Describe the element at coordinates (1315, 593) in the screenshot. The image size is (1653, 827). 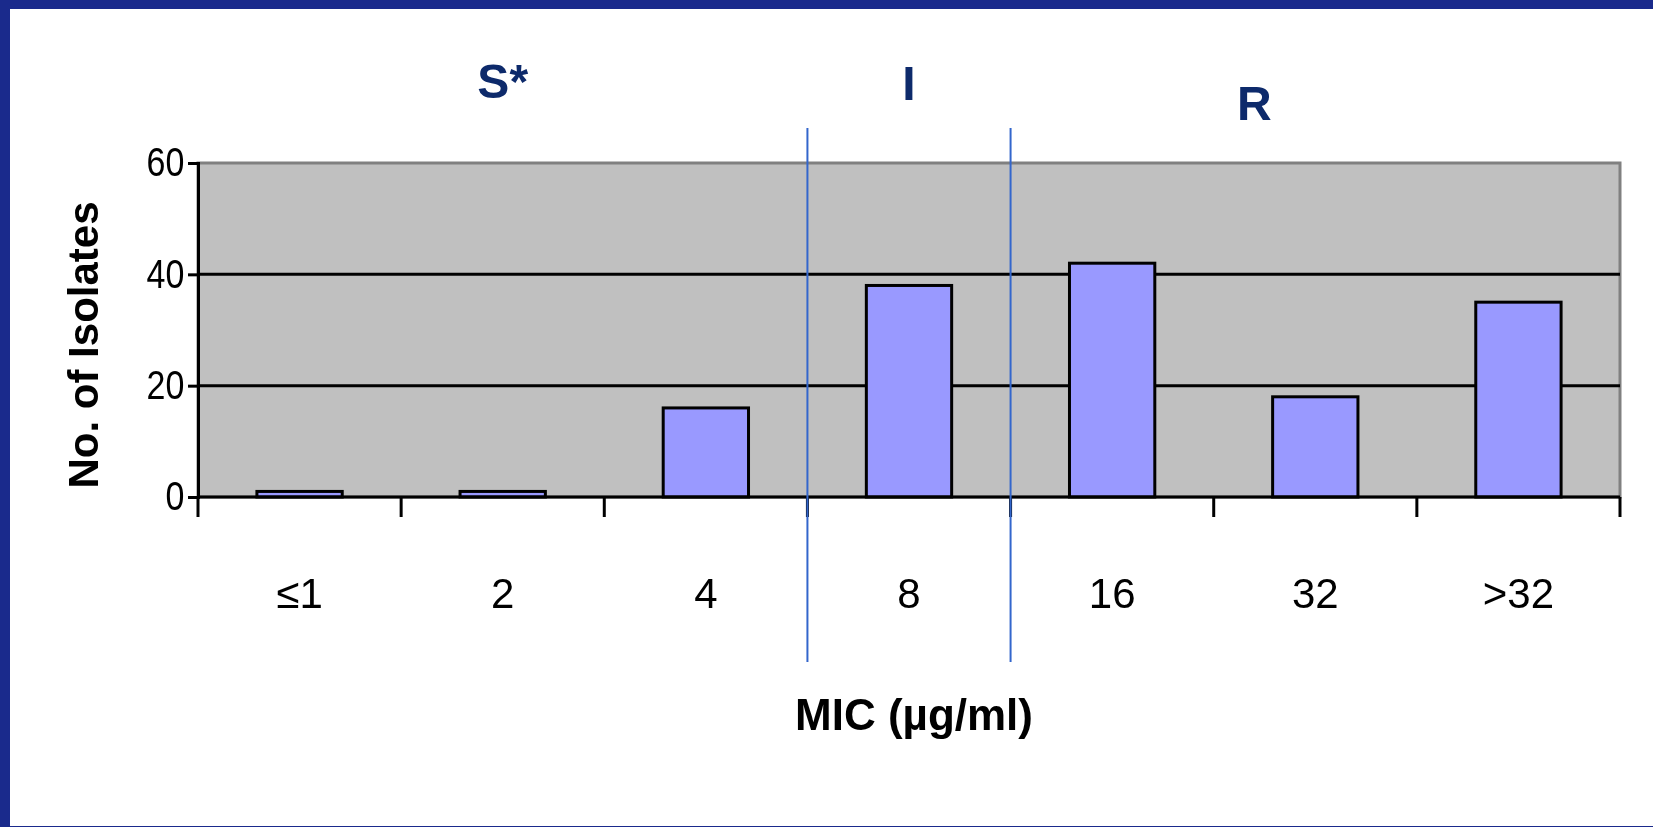
I see `x-tick-label: 32` at that location.